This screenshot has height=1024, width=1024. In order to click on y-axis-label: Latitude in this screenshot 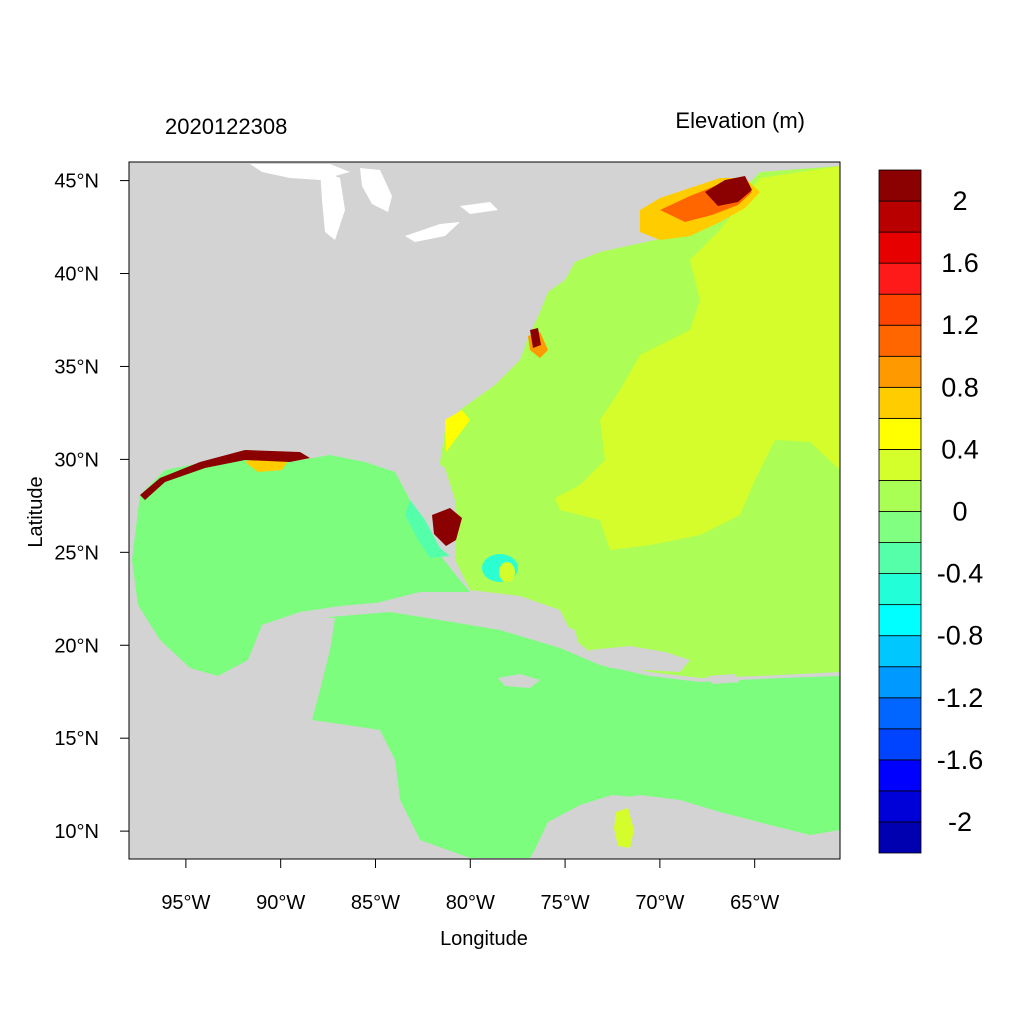, I will do `click(36, 511)`.